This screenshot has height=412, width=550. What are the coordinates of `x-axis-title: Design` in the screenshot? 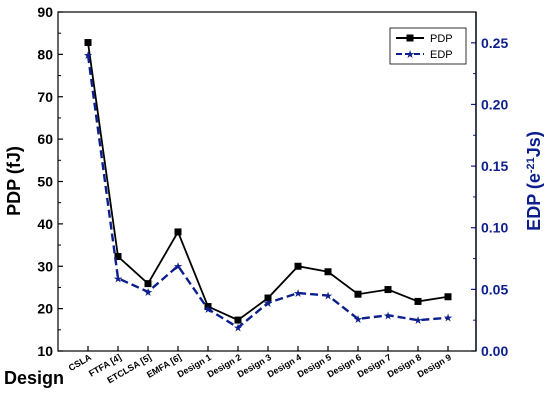 It's located at (34, 378).